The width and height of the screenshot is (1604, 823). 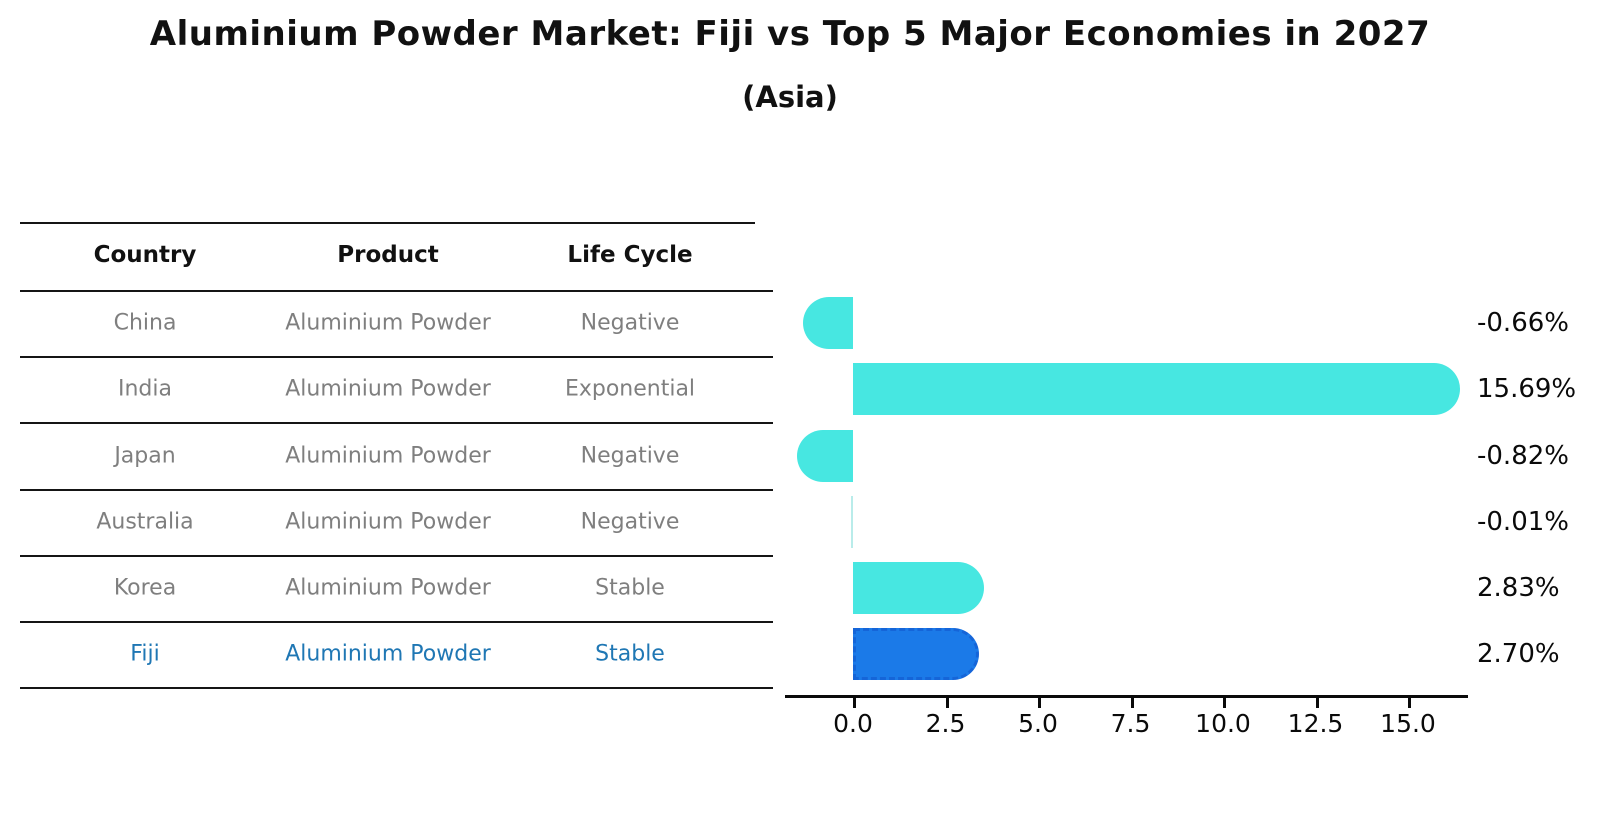 I want to click on chart-subtitle: (Asia), so click(x=790, y=97).